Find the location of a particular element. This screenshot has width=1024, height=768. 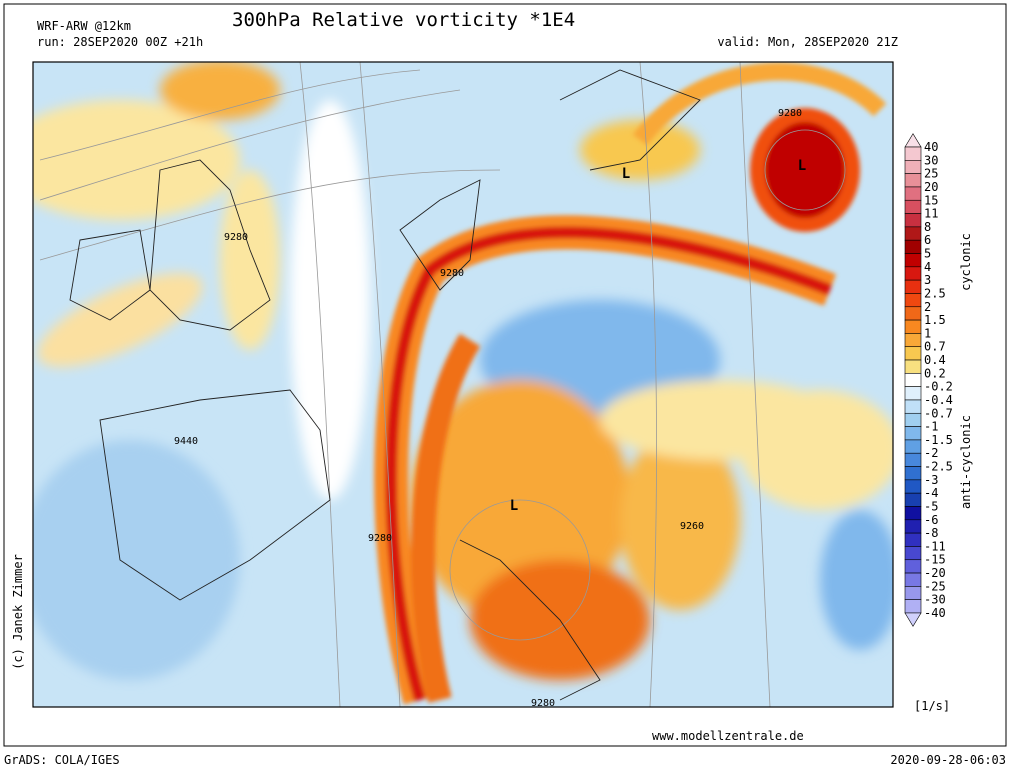

legend-label: 4 is located at coordinates (927, 267).